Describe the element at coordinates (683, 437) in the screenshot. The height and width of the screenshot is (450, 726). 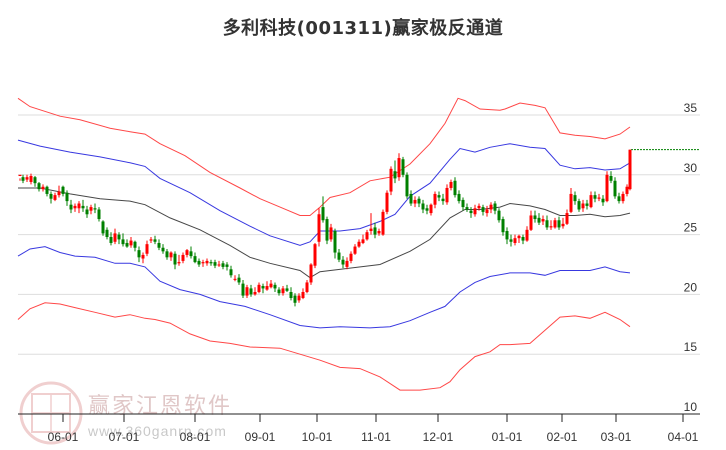
I see `x-tick-label: 04-01` at that location.